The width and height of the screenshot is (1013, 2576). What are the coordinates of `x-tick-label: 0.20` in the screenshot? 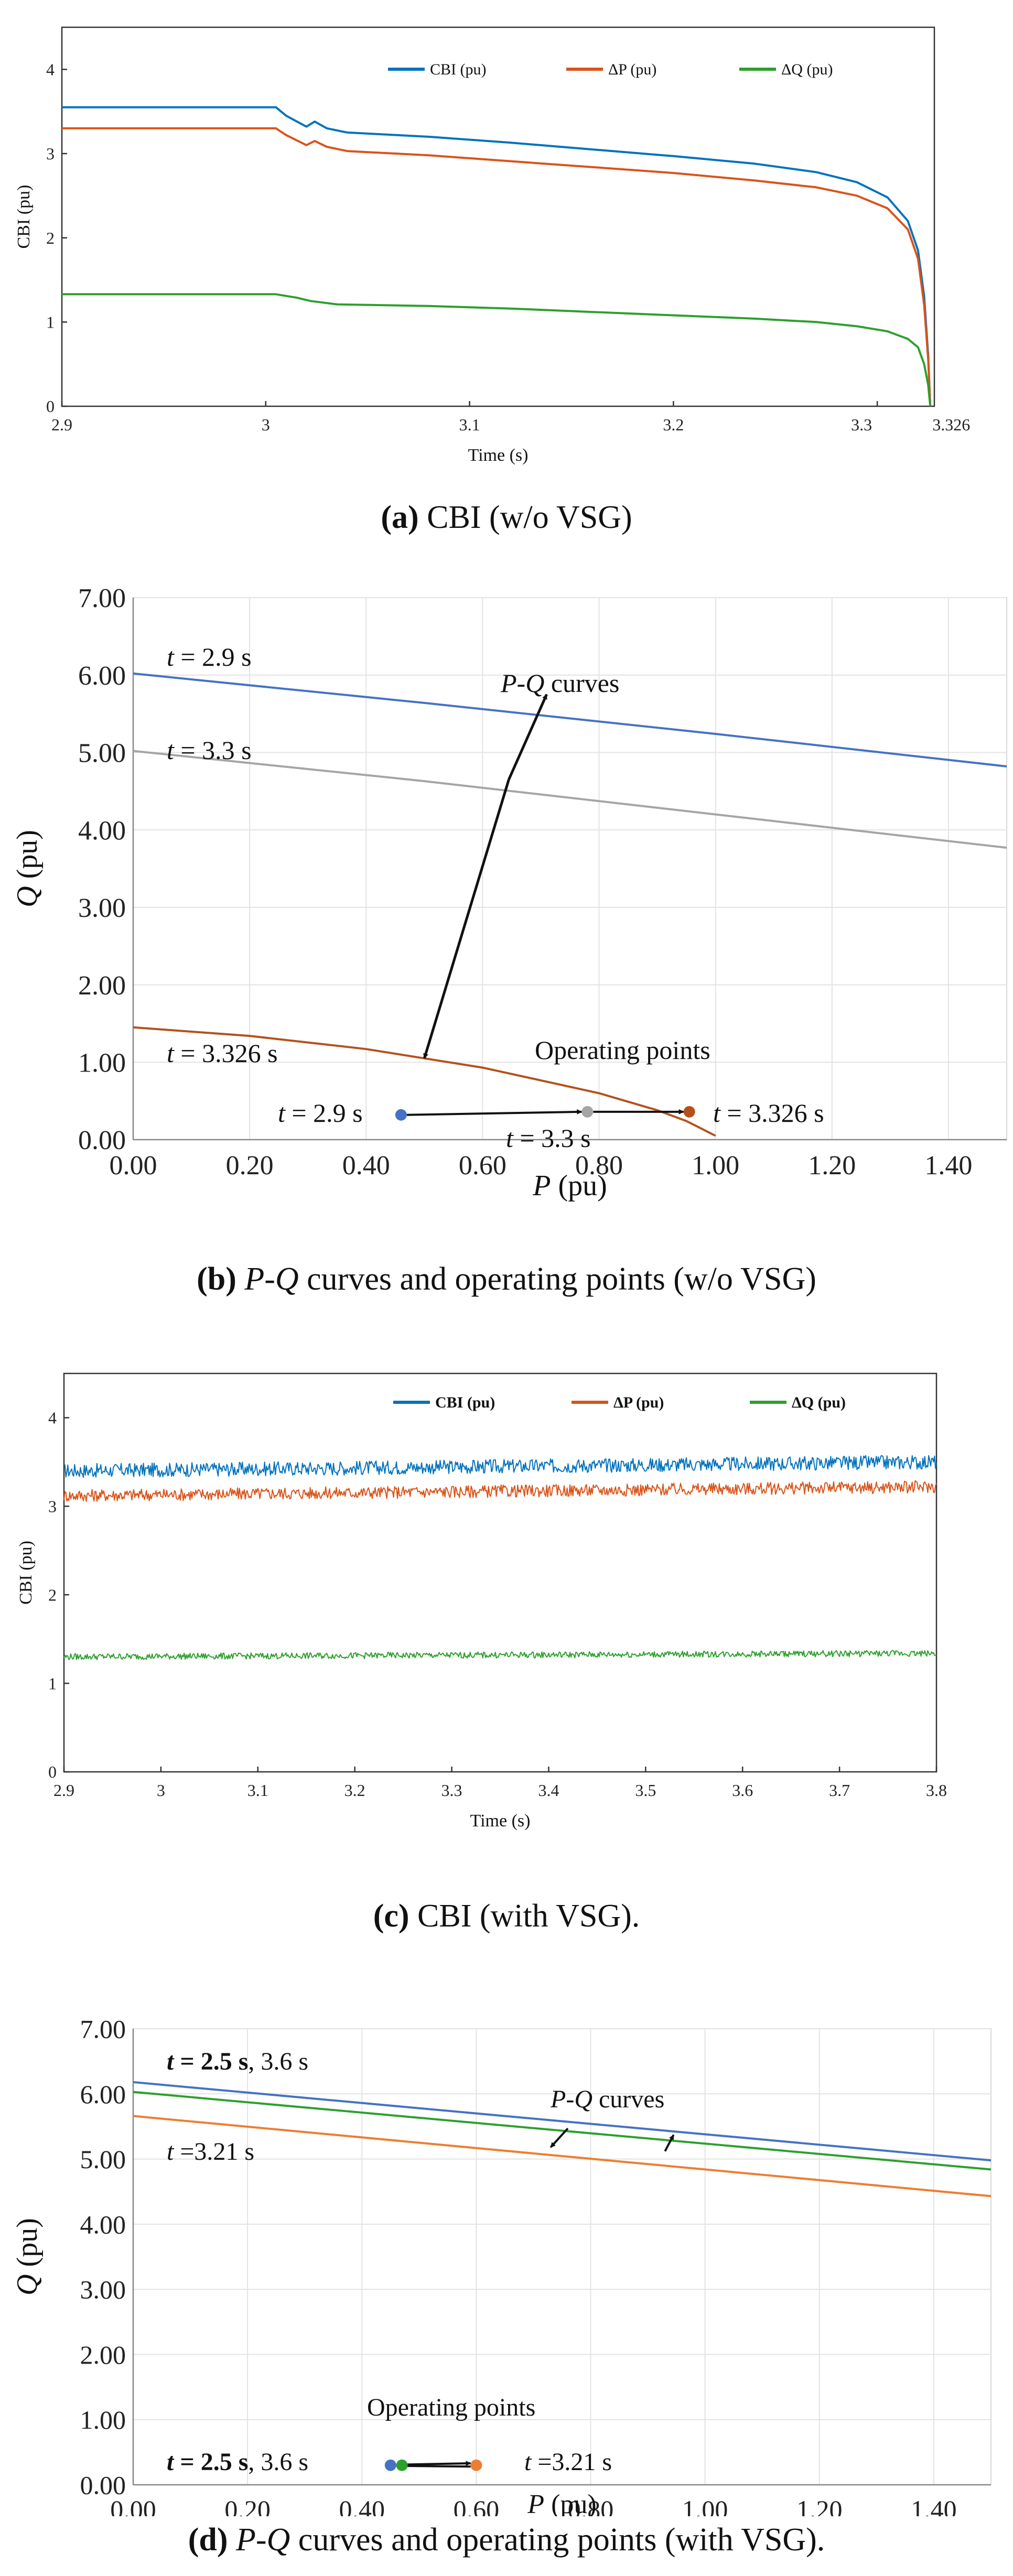 It's located at (250, 1166).